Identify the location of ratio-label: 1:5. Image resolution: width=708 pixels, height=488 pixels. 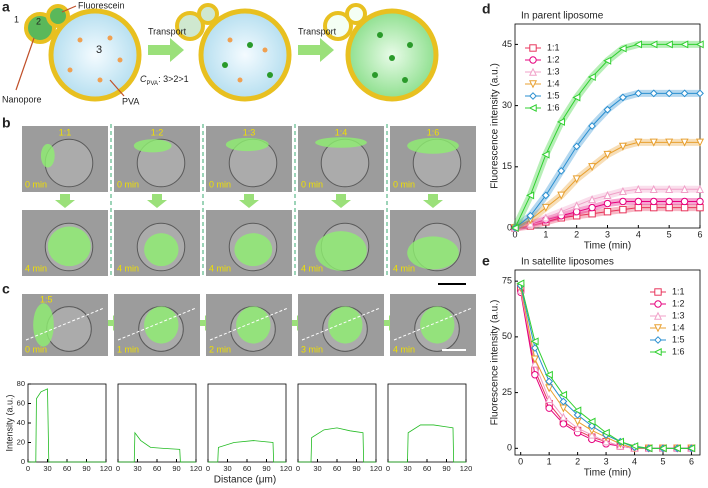
(46, 299).